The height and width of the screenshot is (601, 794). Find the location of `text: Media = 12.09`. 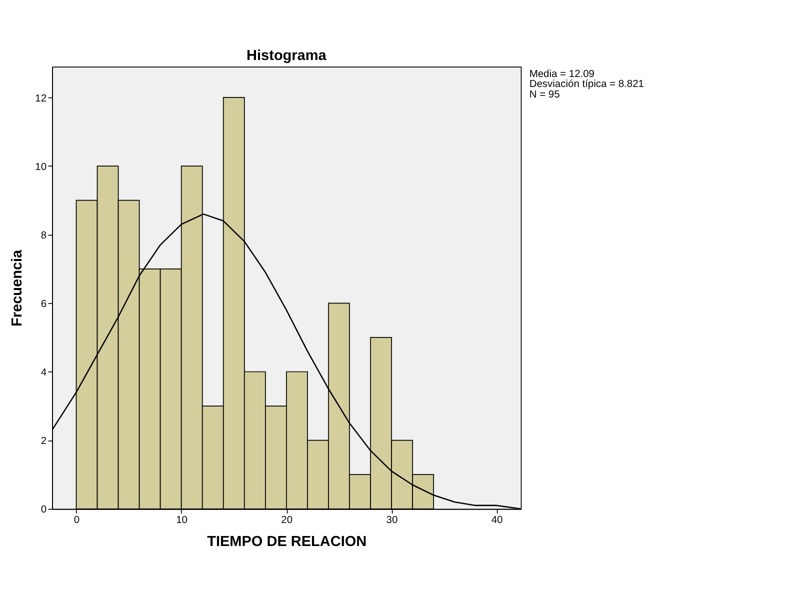

text: Media = 12.09 is located at coordinates (562, 74).